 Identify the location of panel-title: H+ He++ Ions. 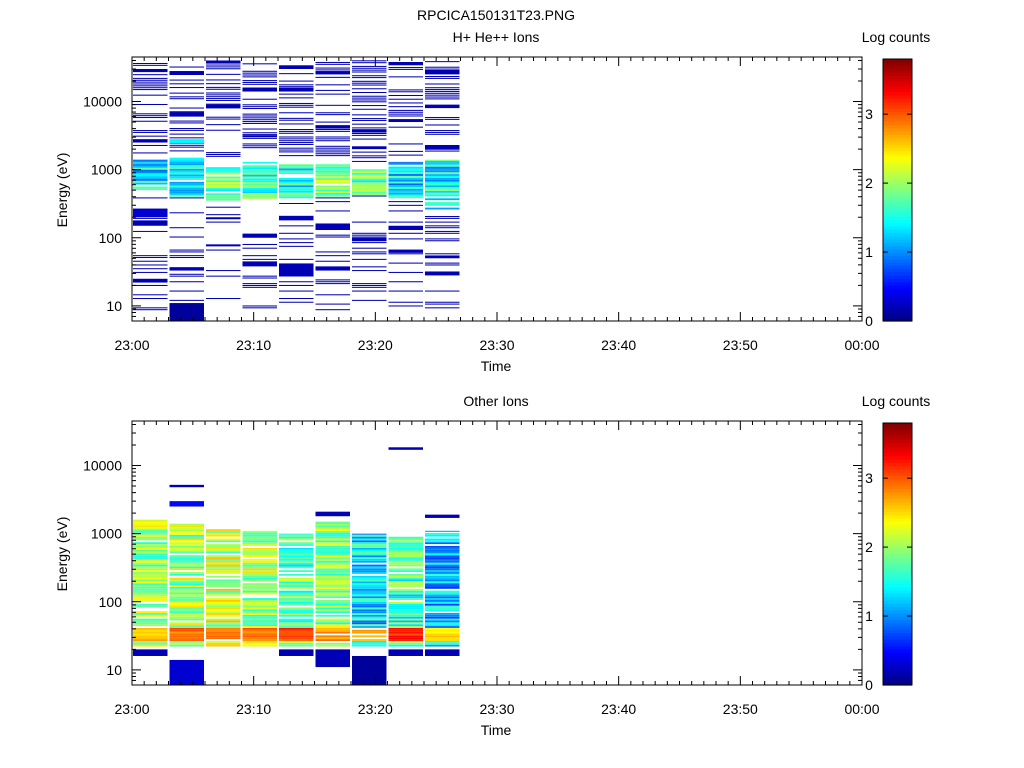
(496, 37).